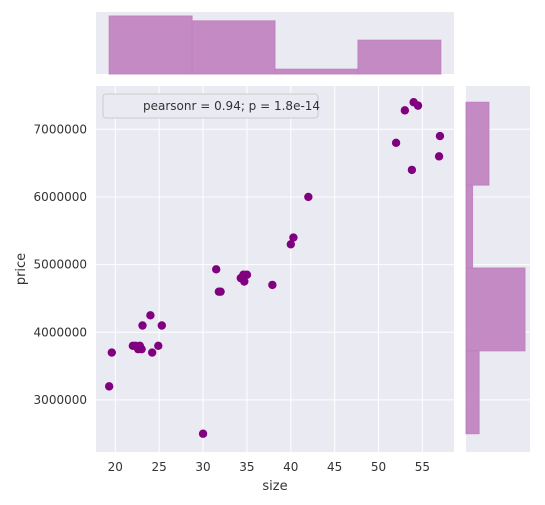 This screenshot has height=505, width=545. Describe the element at coordinates (231, 106) in the screenshot. I see `legend-text: pearsonr = 0.94; p = 1.8e-14` at that location.